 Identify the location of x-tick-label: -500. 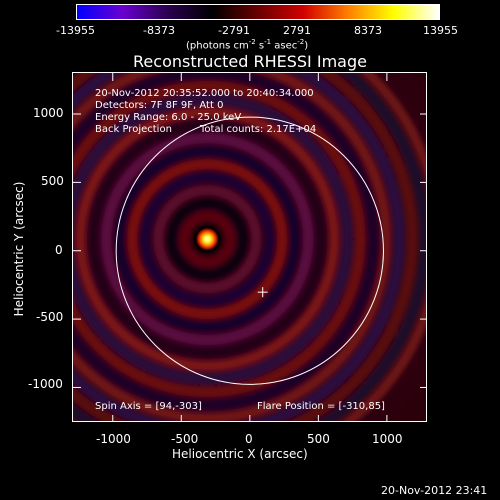
(185, 439).